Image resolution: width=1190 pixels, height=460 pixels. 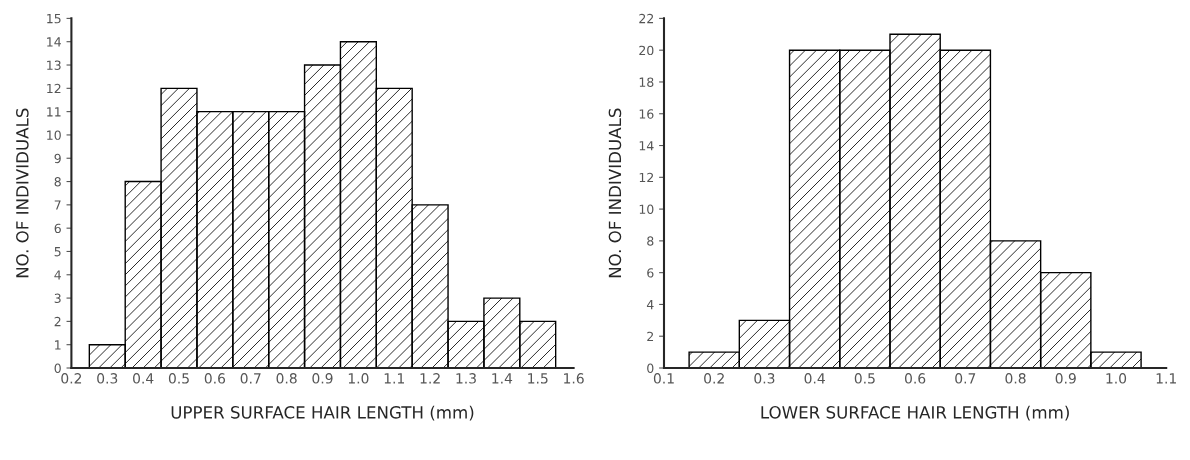 I want to click on y-tick-label: 20, so click(x=646, y=50).